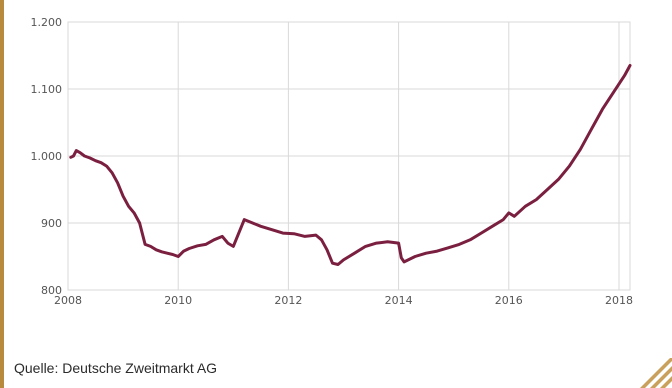 The width and height of the screenshot is (672, 388). I want to click on x-tick-label: 2016, so click(509, 300).